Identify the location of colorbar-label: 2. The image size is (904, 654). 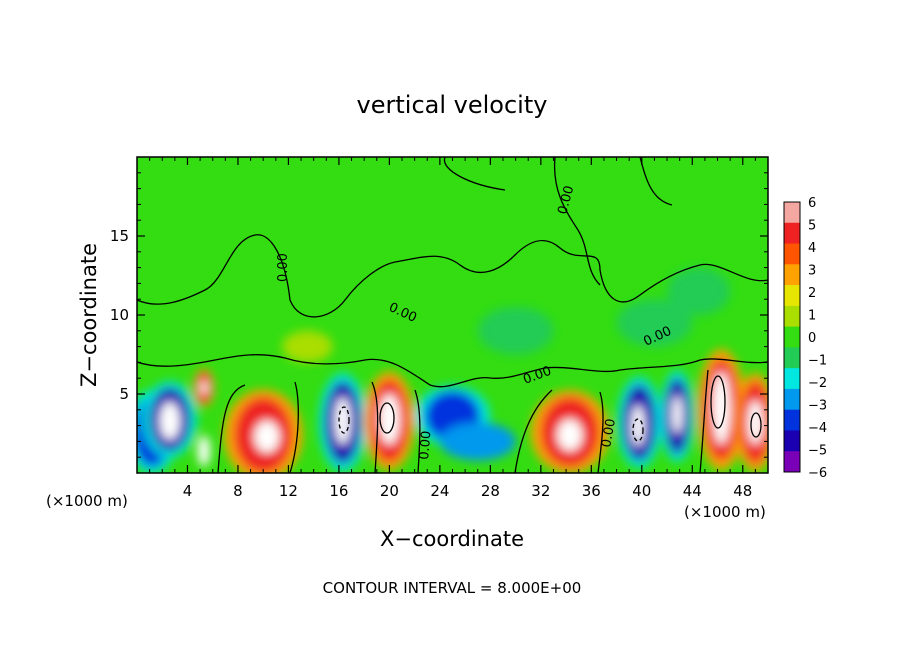
(812, 293).